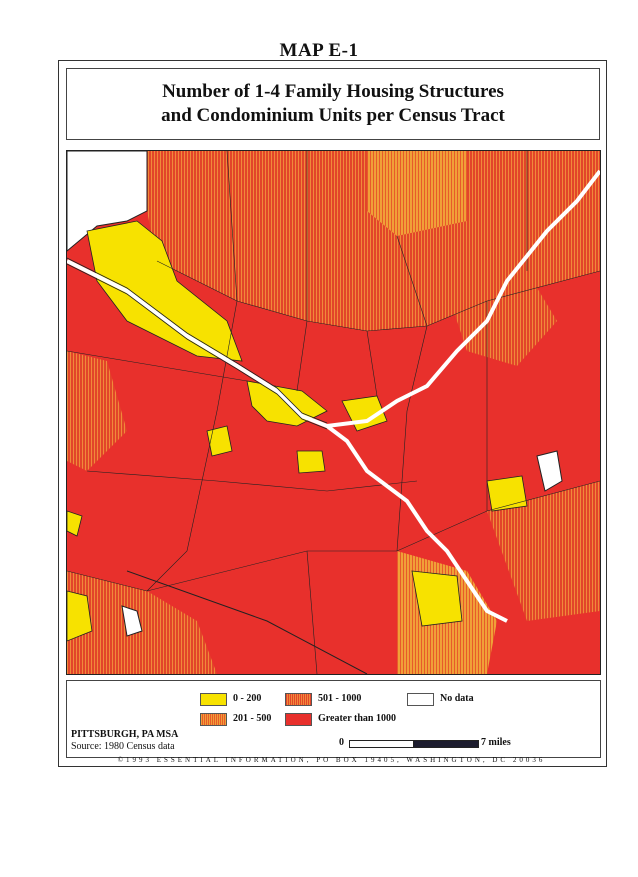 The width and height of the screenshot is (638, 877). What do you see at coordinates (417, 193) in the screenshot?
I see `tract-region-north-central` at bounding box center [417, 193].